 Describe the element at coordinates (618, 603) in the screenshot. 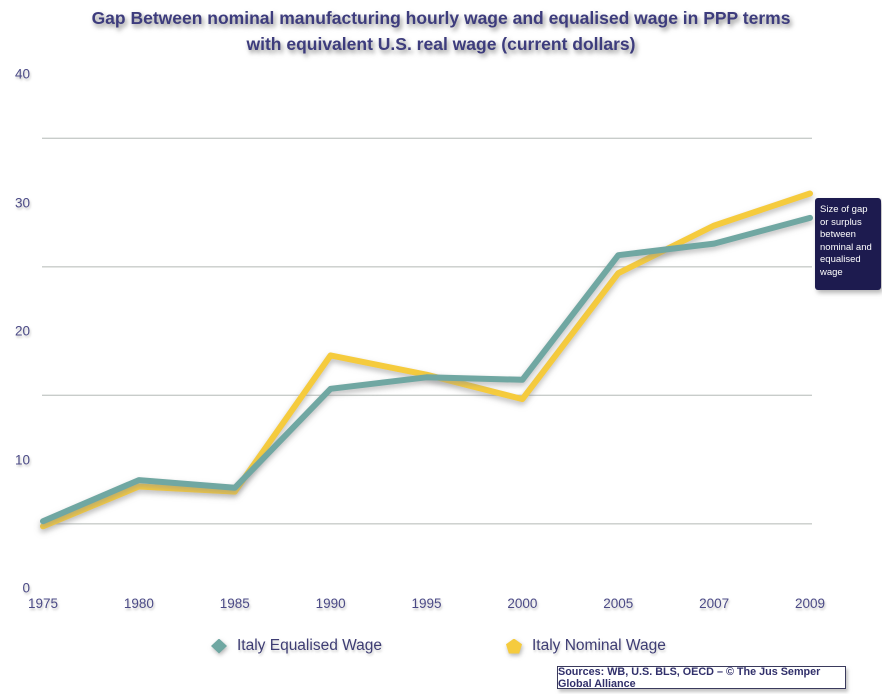

I see `x-axis-label-2005: 2005` at that location.